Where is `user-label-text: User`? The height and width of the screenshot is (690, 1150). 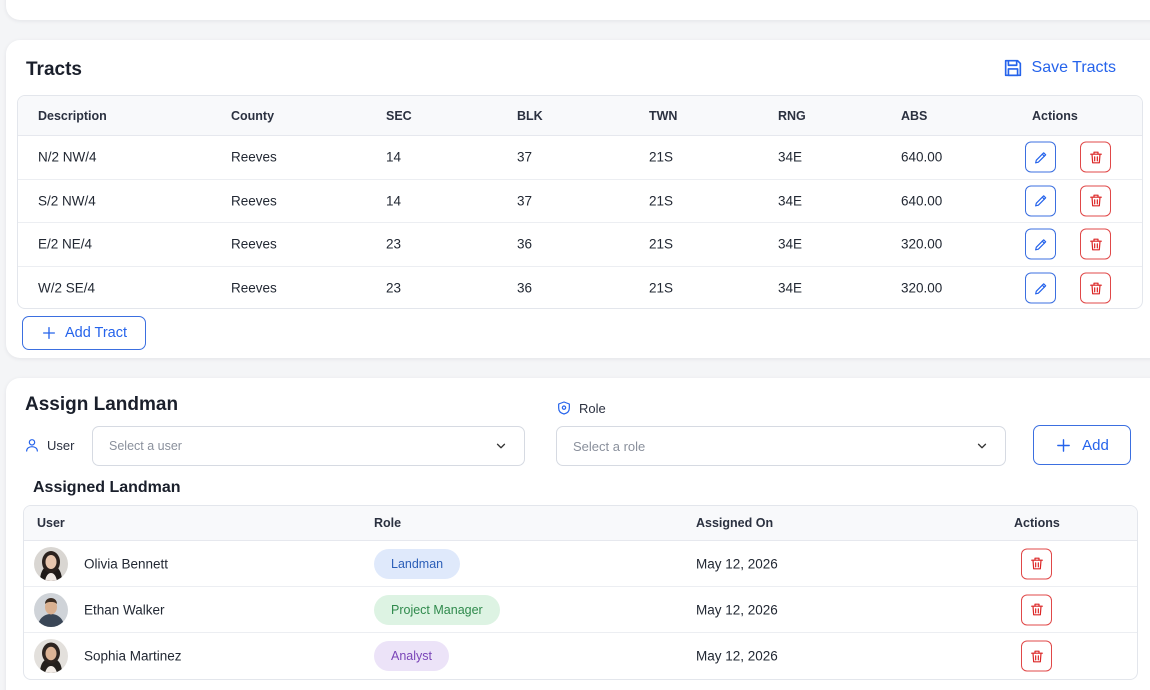
user-label-text: User is located at coordinates (61, 445).